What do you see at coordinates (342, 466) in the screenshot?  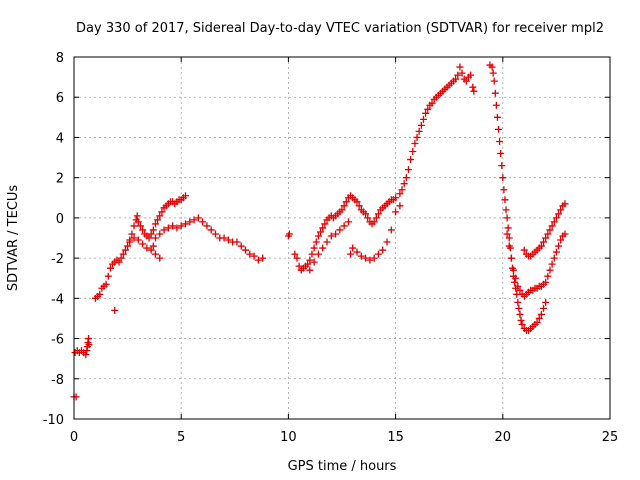 I see `x-axis-label: GPS time / hours` at bounding box center [342, 466].